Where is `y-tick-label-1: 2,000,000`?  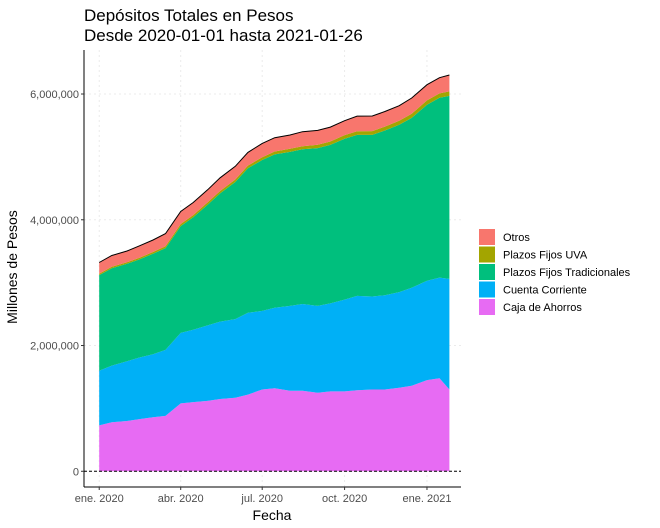
y-tick-label-1: 2,000,000 is located at coordinates (54, 347).